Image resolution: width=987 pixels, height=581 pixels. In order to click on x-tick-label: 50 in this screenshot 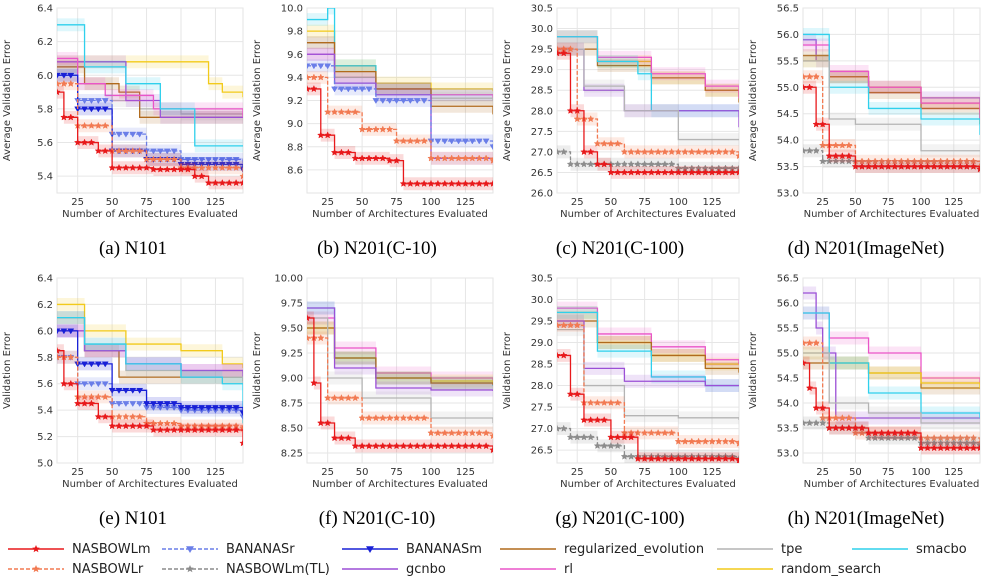, I will do `click(362, 202)`.